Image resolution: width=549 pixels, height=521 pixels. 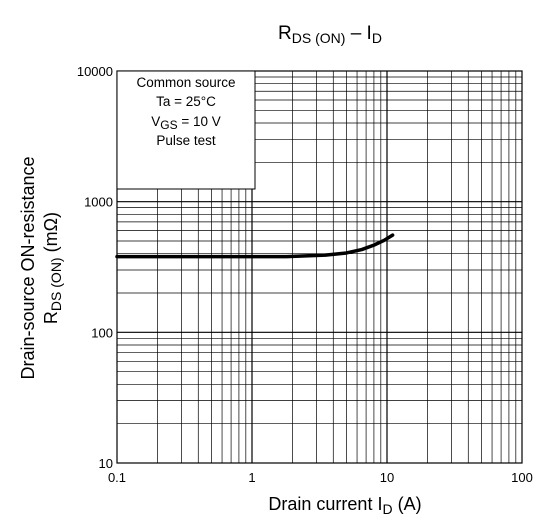 I want to click on x-axis-label: Drain current ID (A), so click(x=344, y=505).